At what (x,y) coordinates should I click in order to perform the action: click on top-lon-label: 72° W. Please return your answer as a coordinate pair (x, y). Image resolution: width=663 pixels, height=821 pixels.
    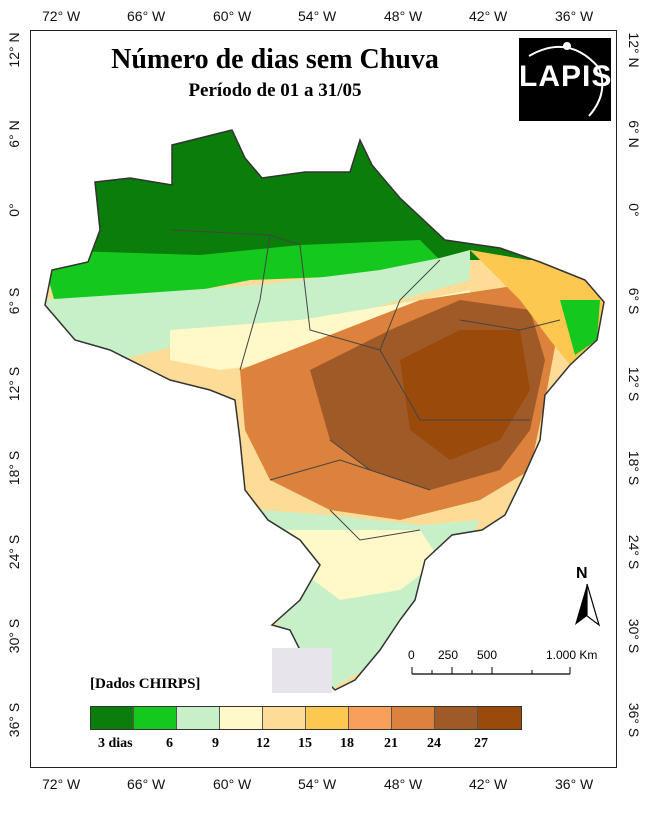
    Looking at the image, I should click on (61, 16).